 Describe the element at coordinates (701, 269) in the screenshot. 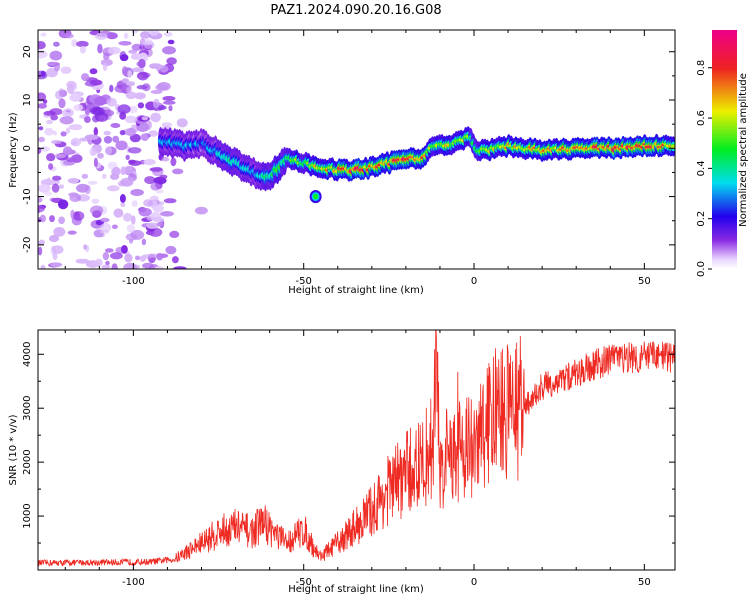

I see `colorbar-tick-label: 0.0` at that location.